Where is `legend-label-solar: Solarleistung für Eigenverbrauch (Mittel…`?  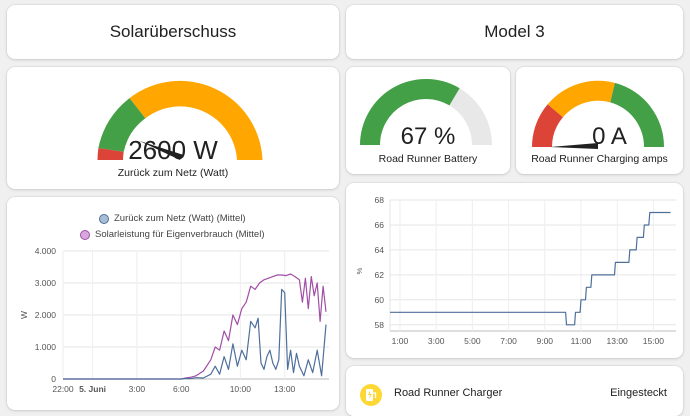
legend-label-solar: Solarleistung für Eigenverbrauch (Mittel… is located at coordinates (180, 234).